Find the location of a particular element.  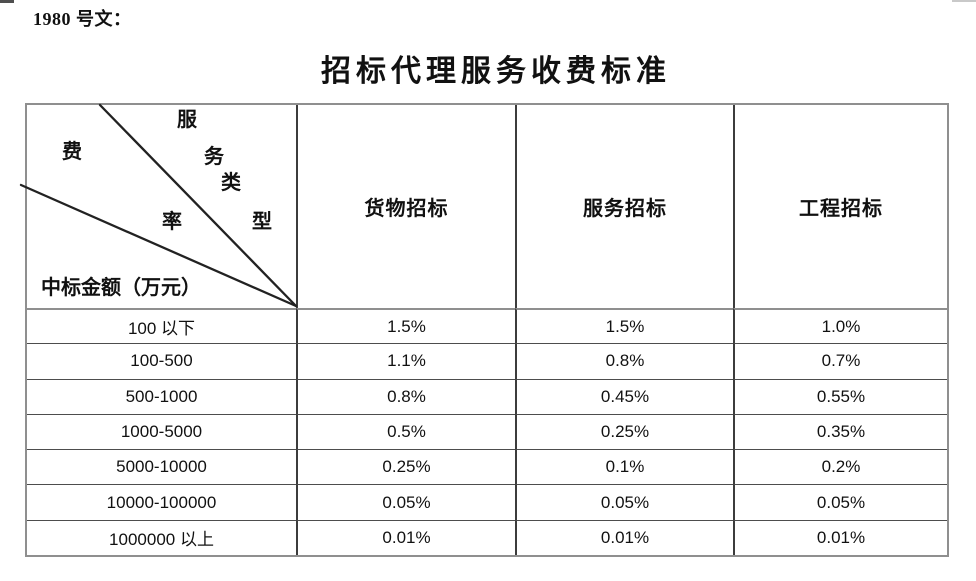

row-range-label: 1000-5000 is located at coordinates (161, 431).